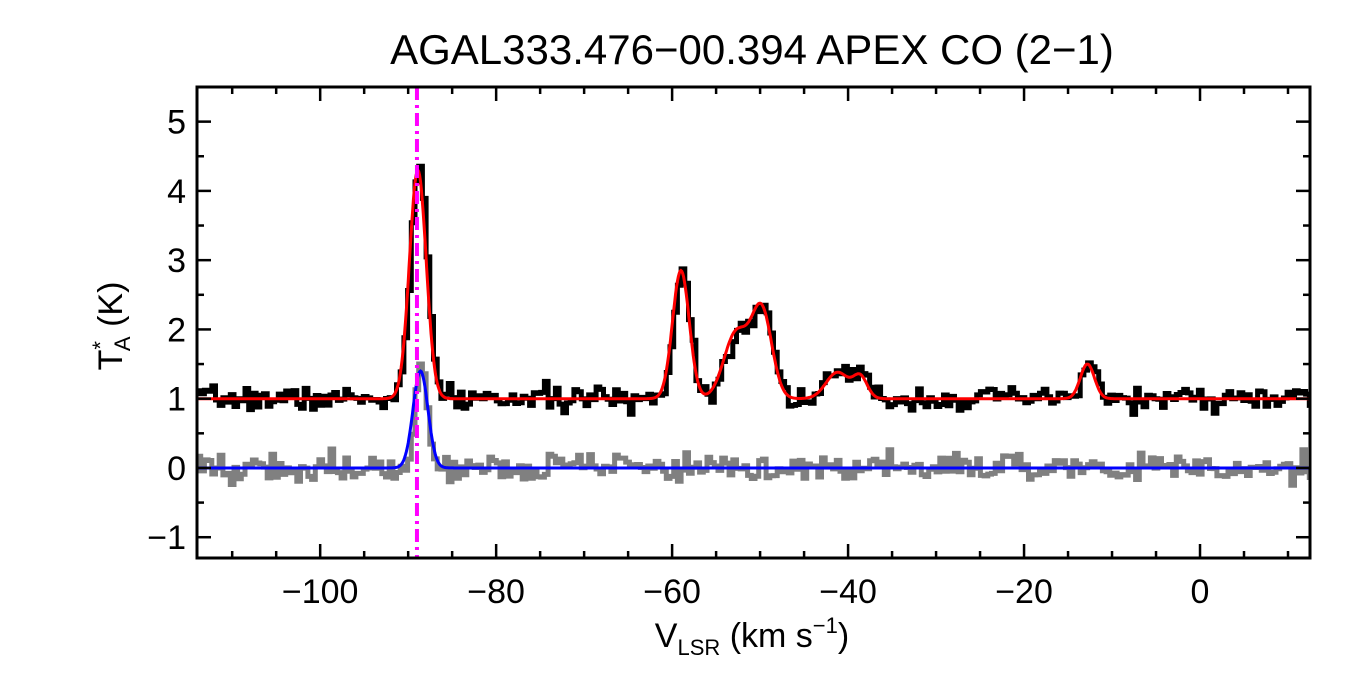 The height and width of the screenshot is (675, 1350). Describe the element at coordinates (1024, 592) in the screenshot. I see `x-tick-label: −20` at that location.